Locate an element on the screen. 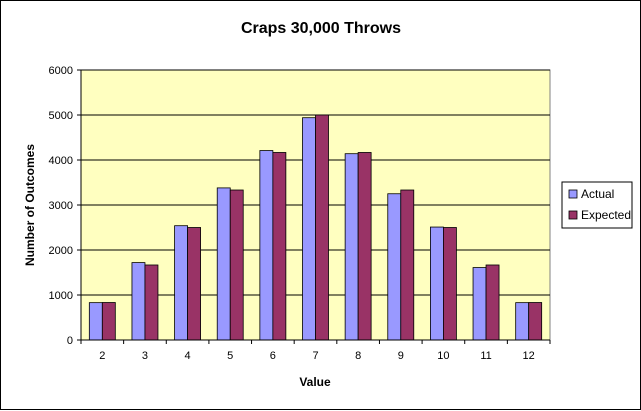  x-tick-label: 11 is located at coordinates (485, 356).